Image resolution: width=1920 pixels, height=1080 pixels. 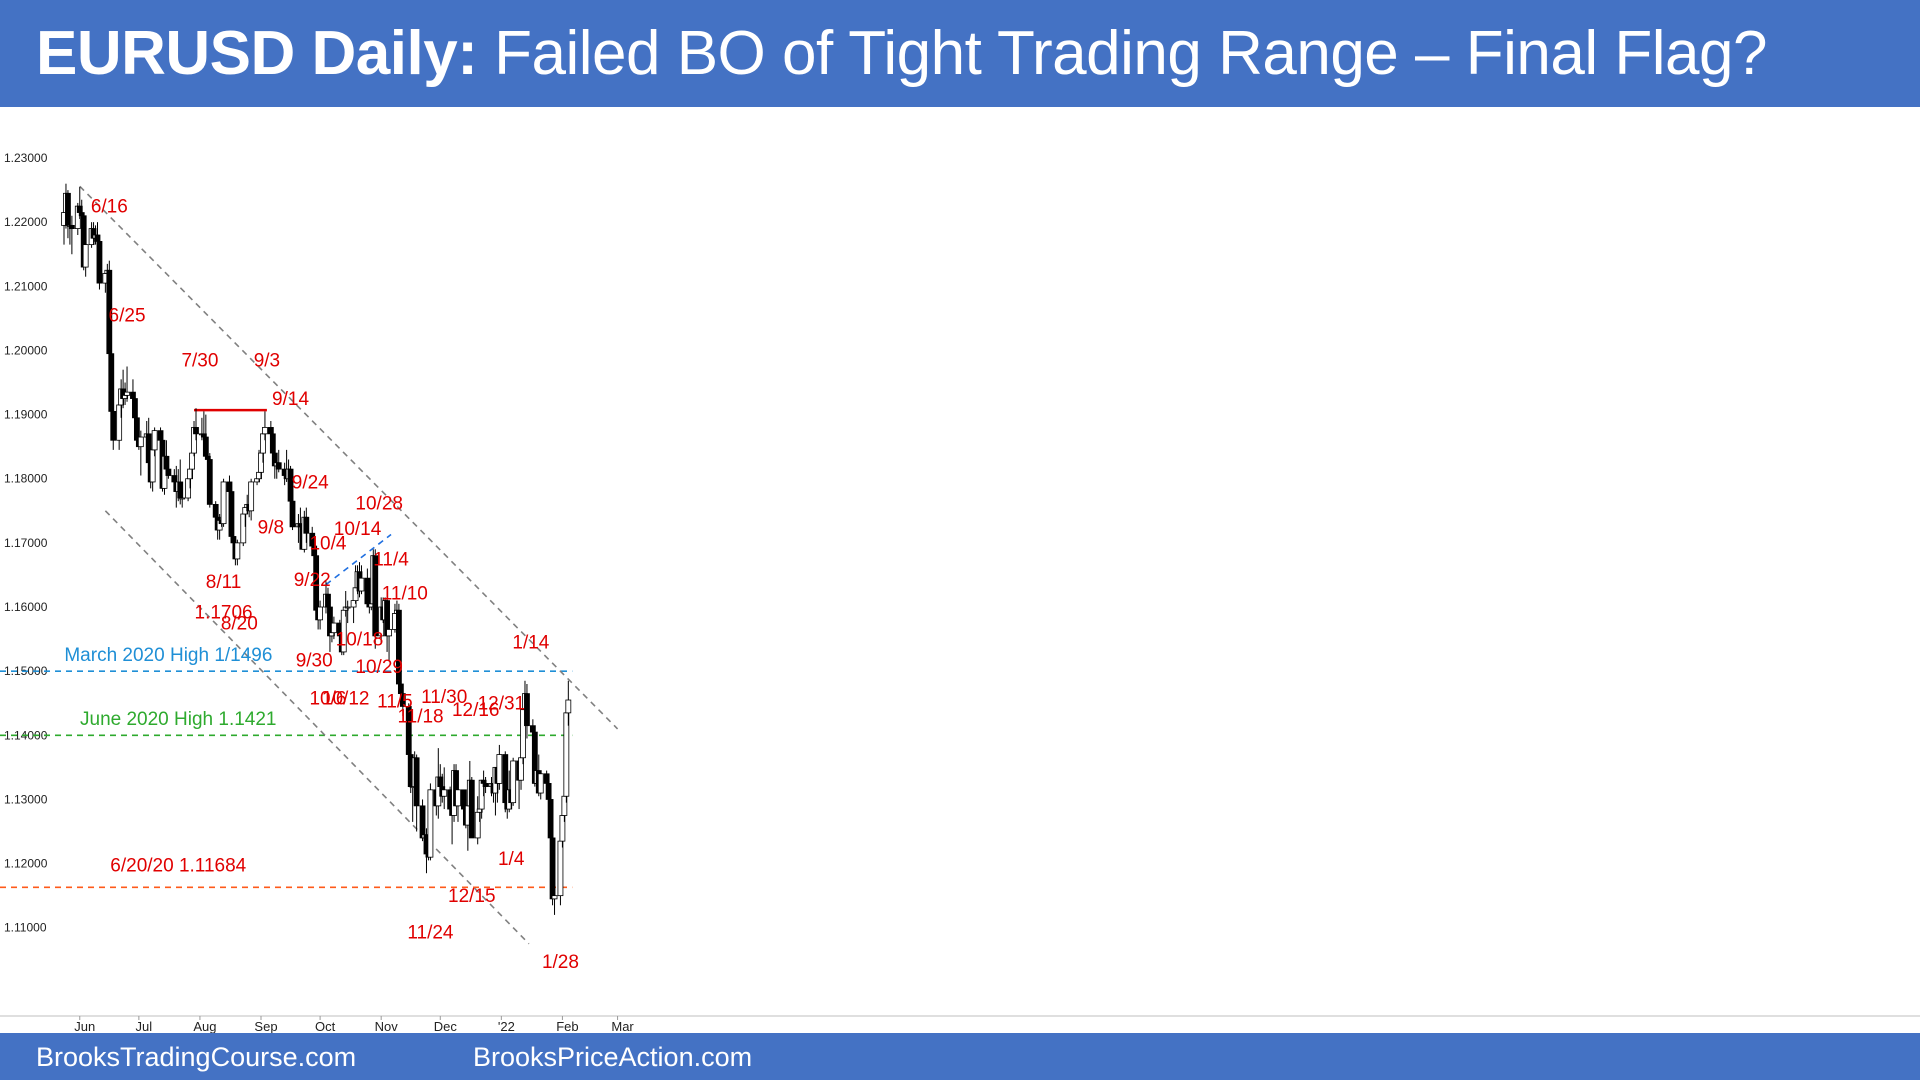 I want to click on footer-site-right: BrooksPriceAction.com, so click(x=613, y=1057).